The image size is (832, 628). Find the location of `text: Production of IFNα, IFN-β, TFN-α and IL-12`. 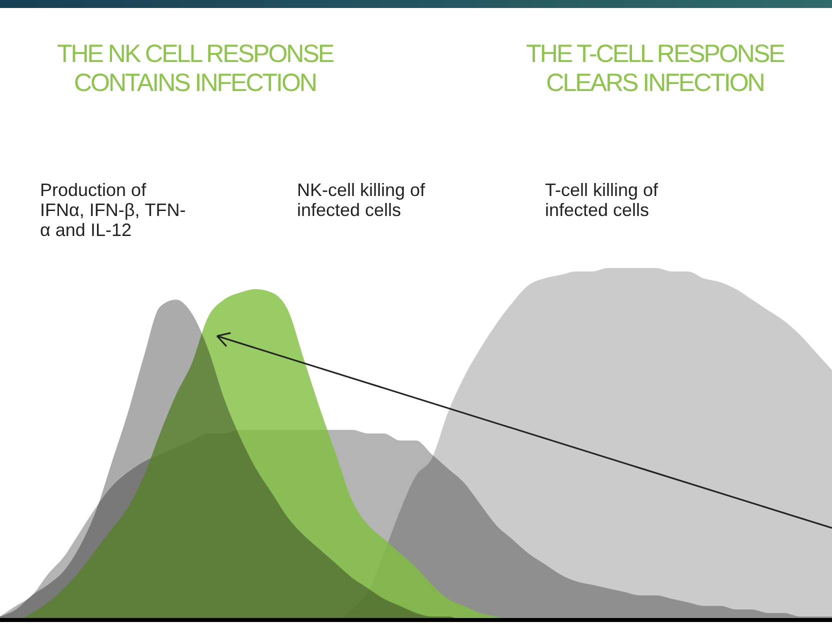

text: Production of IFNα, IFN-β, TFN-α and IL-12 is located at coordinates (113, 210).